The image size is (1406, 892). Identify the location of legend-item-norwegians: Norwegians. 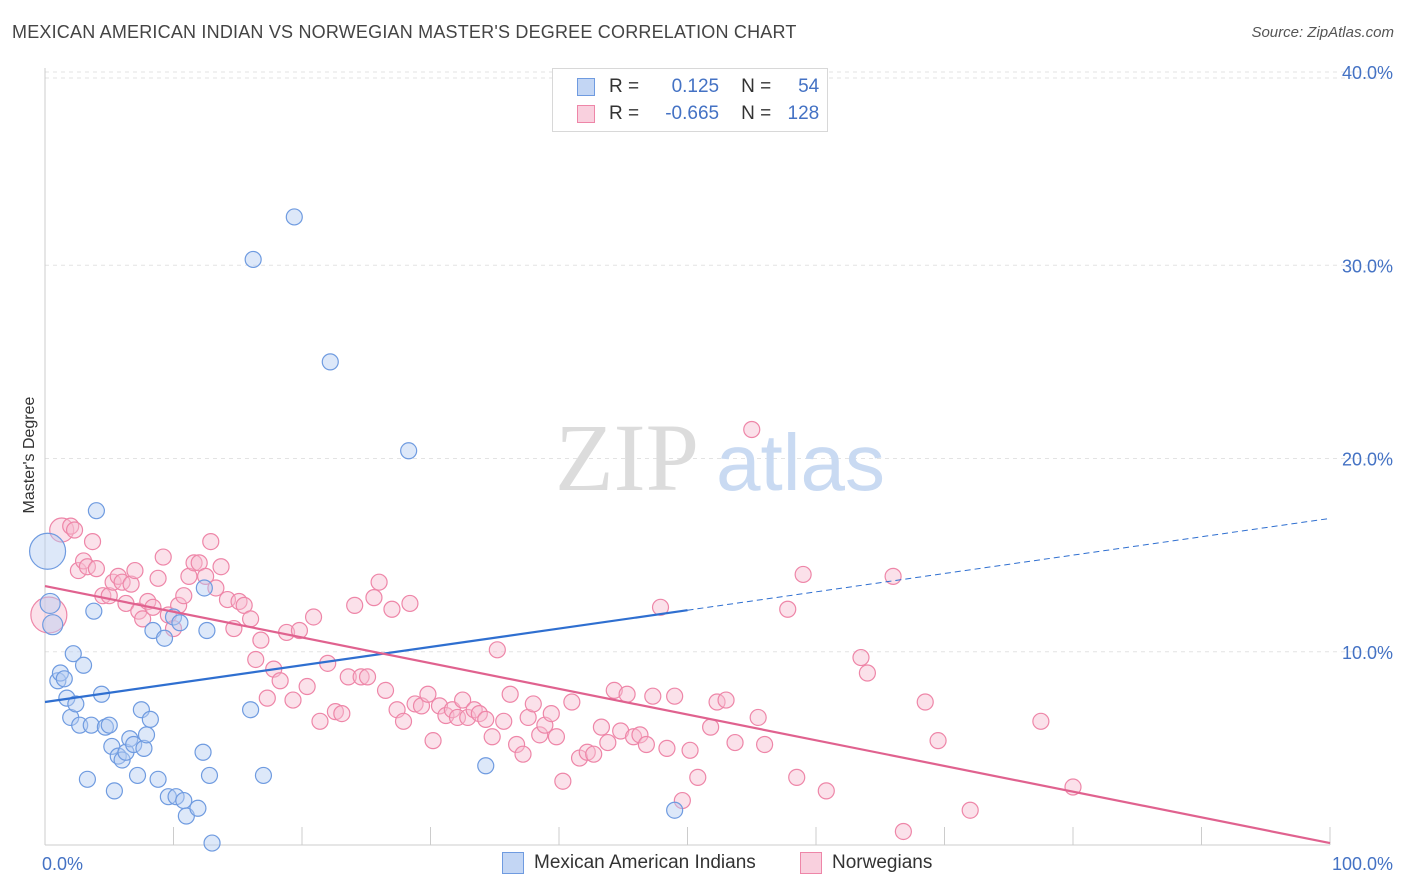
(866, 863).